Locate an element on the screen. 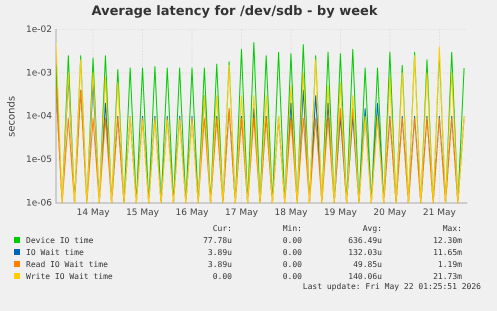  text: 636.49u is located at coordinates (364, 241).